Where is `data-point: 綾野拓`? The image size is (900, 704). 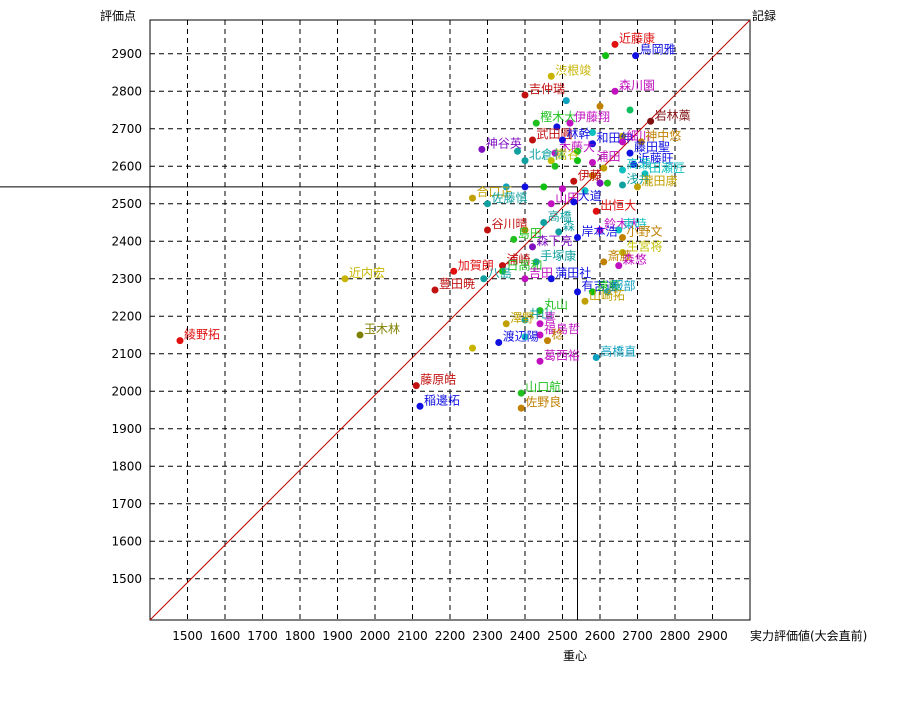
data-point: 綾野拓 is located at coordinates (198, 336).